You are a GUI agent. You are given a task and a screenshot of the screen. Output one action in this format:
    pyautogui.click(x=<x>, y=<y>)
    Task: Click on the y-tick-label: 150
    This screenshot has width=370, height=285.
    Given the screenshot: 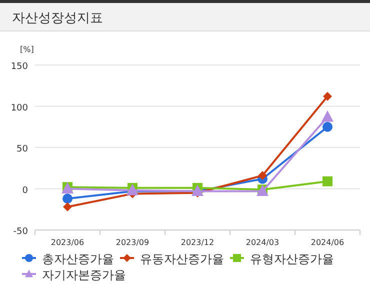 What is the action you would take?
    pyautogui.click(x=19, y=67)
    